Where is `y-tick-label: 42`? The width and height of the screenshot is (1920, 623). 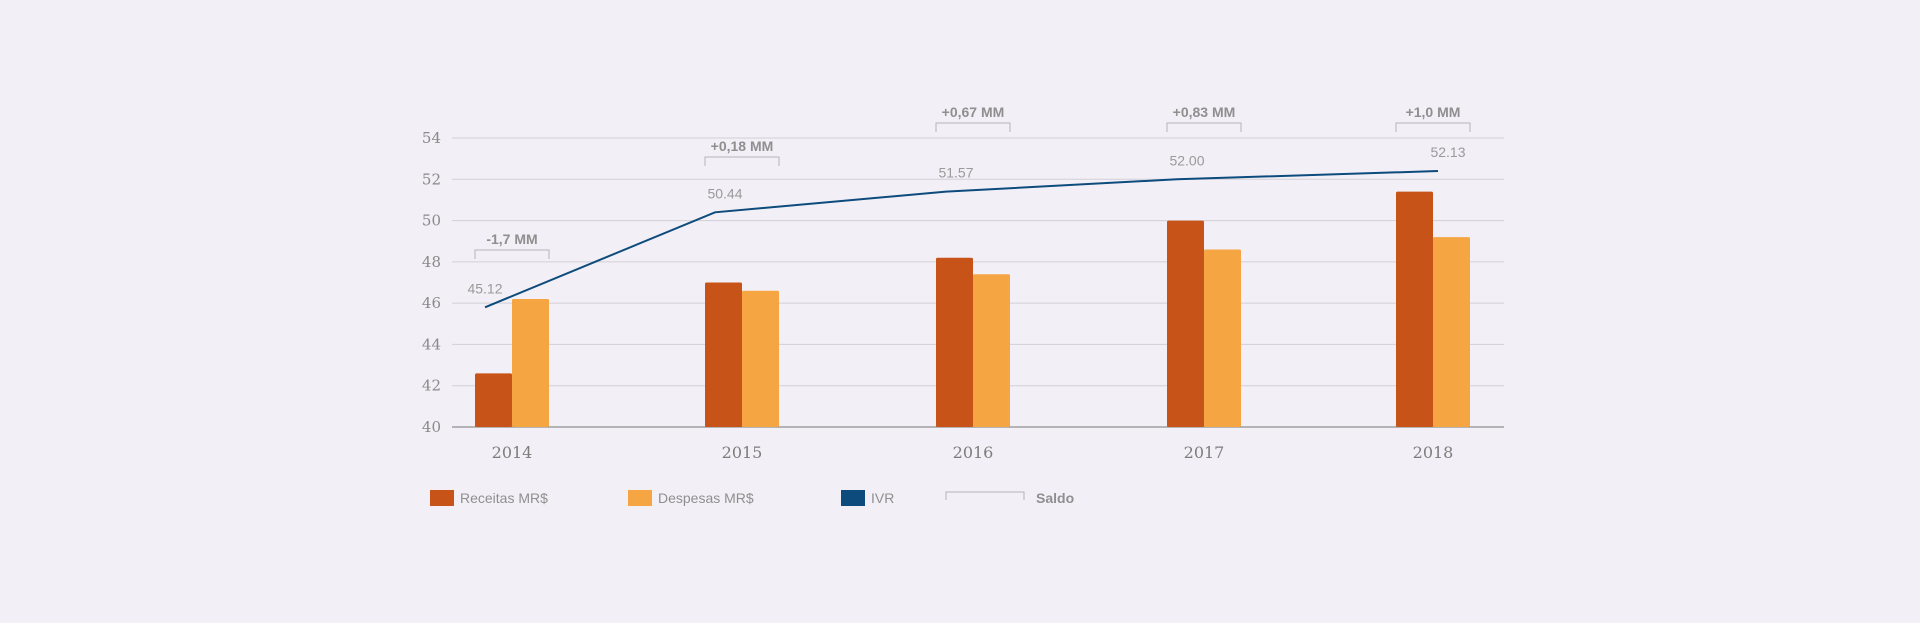 y-tick-label: 42 is located at coordinates (431, 386).